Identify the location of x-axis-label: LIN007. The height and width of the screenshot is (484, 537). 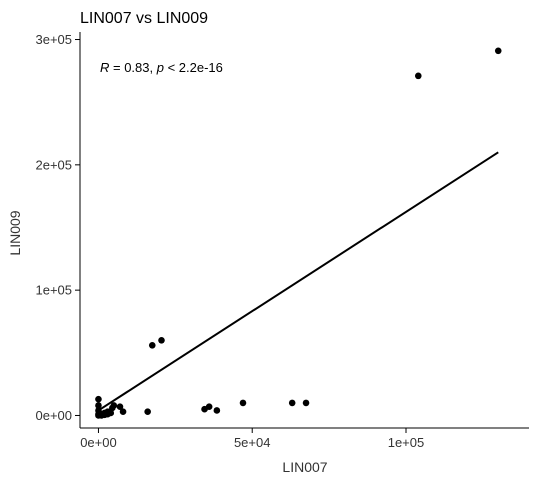
(304, 467).